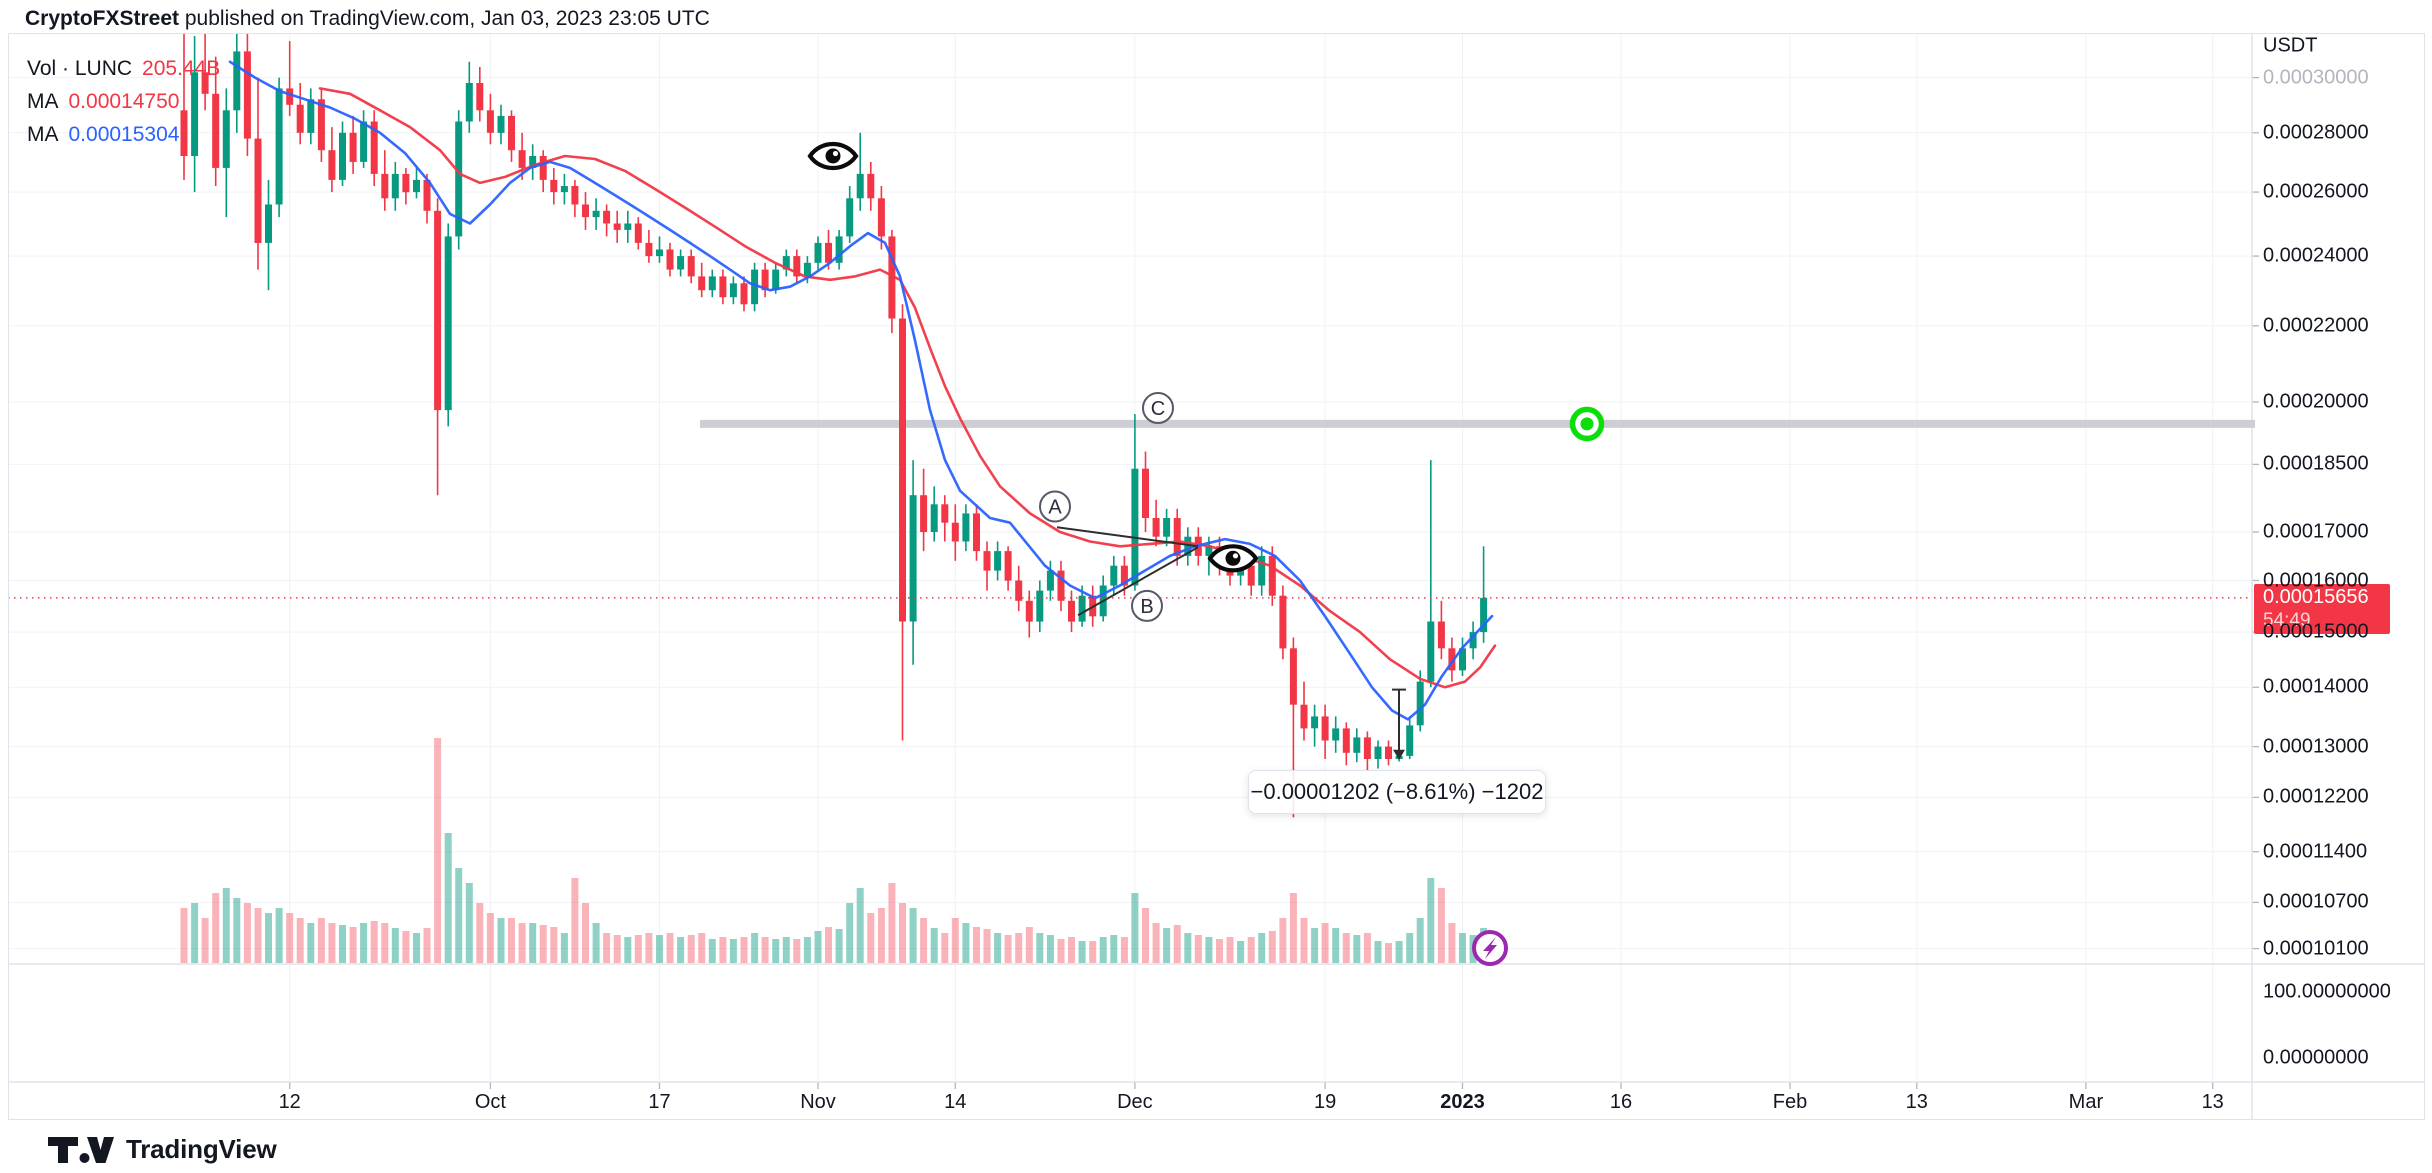  What do you see at coordinates (2290, 45) in the screenshot?
I see `quote-currency-label: USDT` at bounding box center [2290, 45].